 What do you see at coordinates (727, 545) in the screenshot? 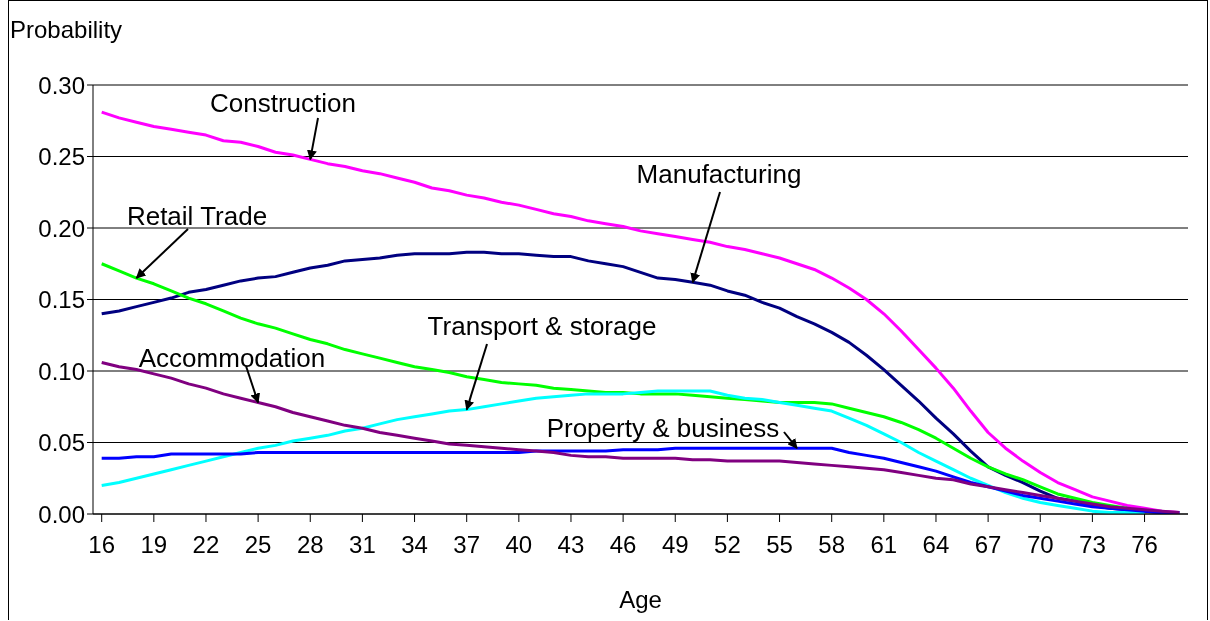
I see `x-tick-label: 52` at bounding box center [727, 545].